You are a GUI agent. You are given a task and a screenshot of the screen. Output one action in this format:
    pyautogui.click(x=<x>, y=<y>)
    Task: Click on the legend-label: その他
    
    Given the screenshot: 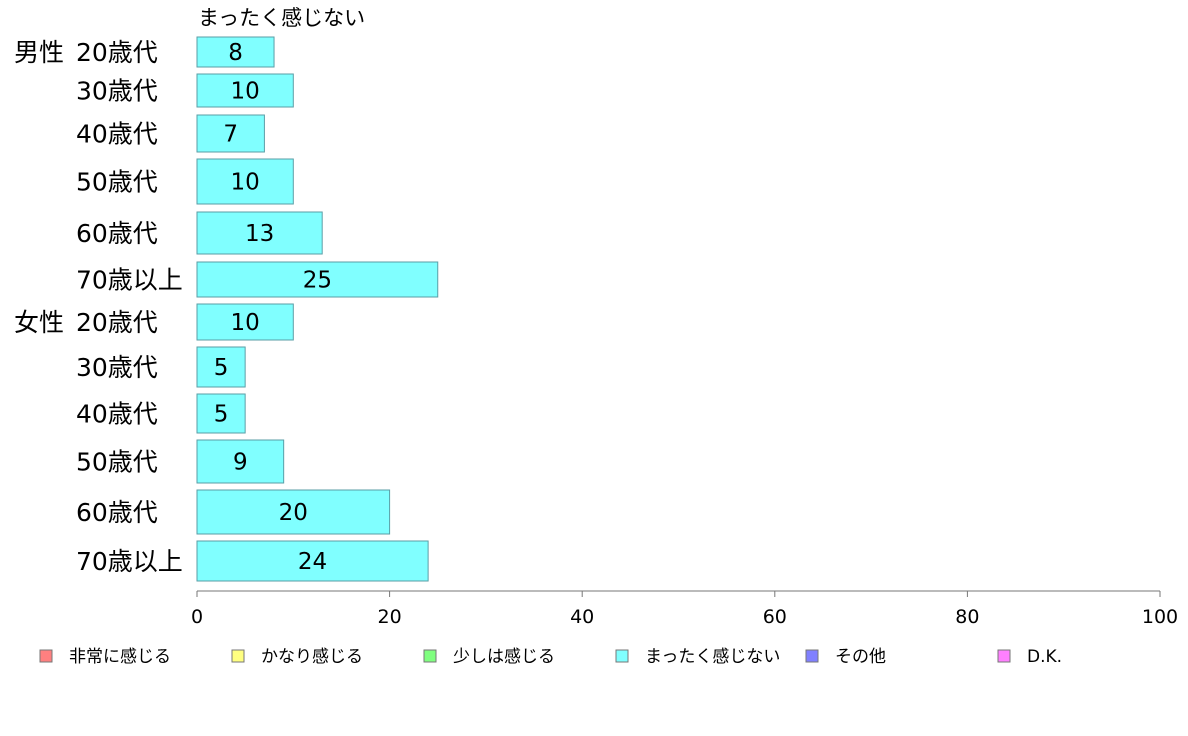 What is the action you would take?
    pyautogui.click(x=860, y=657)
    